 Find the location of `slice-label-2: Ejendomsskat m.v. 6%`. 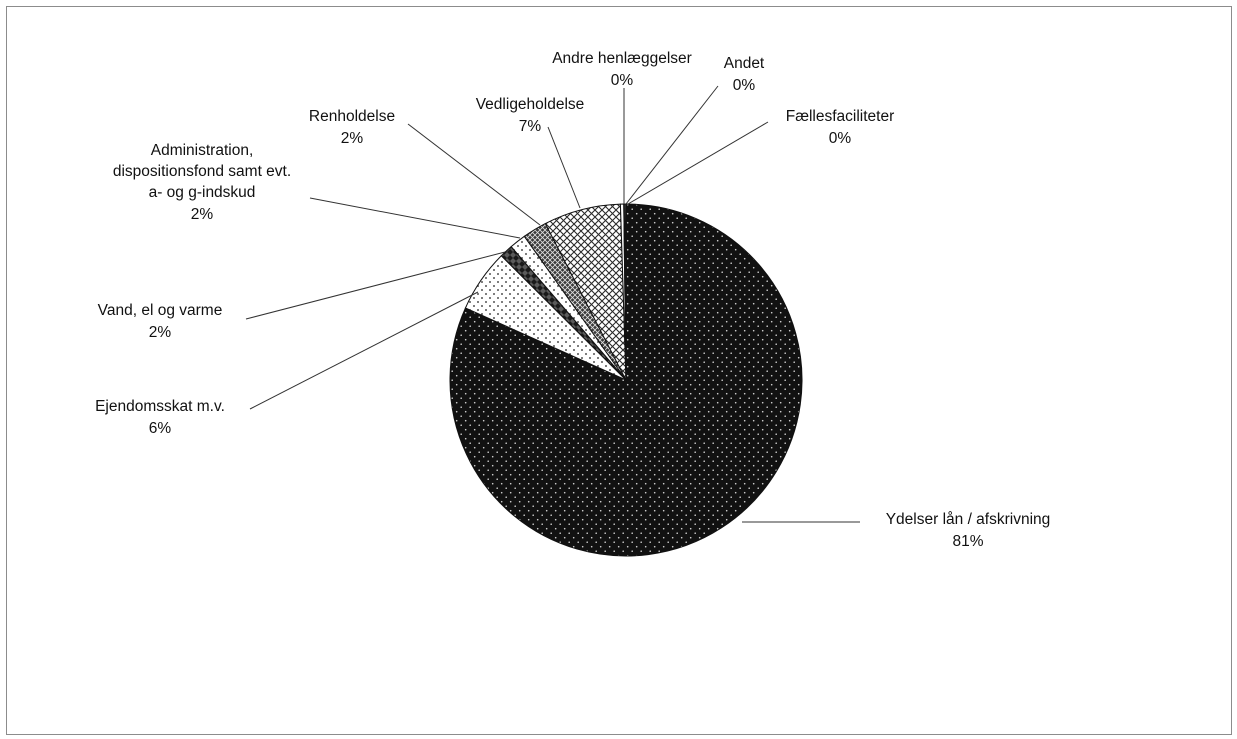

slice-label-2: Ejendomsskat m.v. 6% is located at coordinates (160, 417).